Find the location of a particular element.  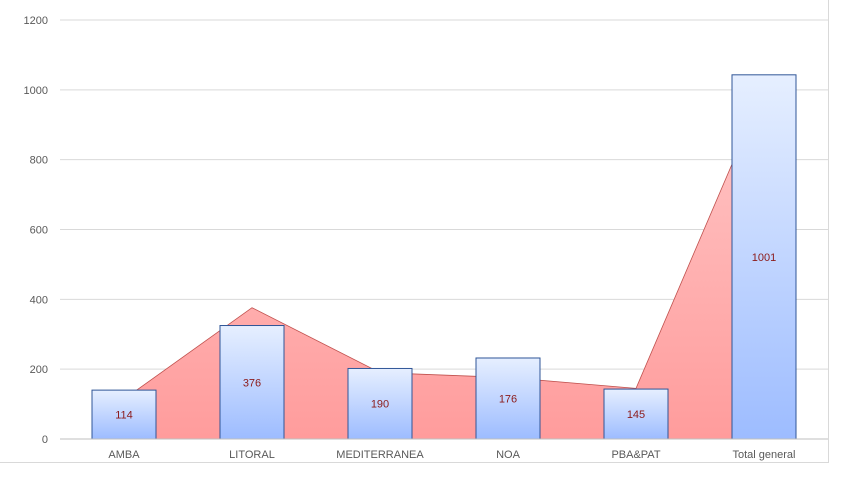

data-label: 1001 is located at coordinates (764, 258).